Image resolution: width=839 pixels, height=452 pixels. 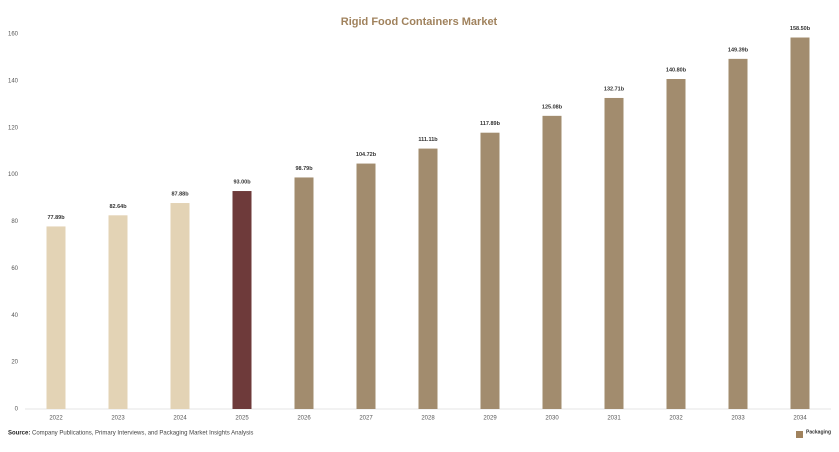 I want to click on y-tick-label: 100, so click(x=13, y=175).